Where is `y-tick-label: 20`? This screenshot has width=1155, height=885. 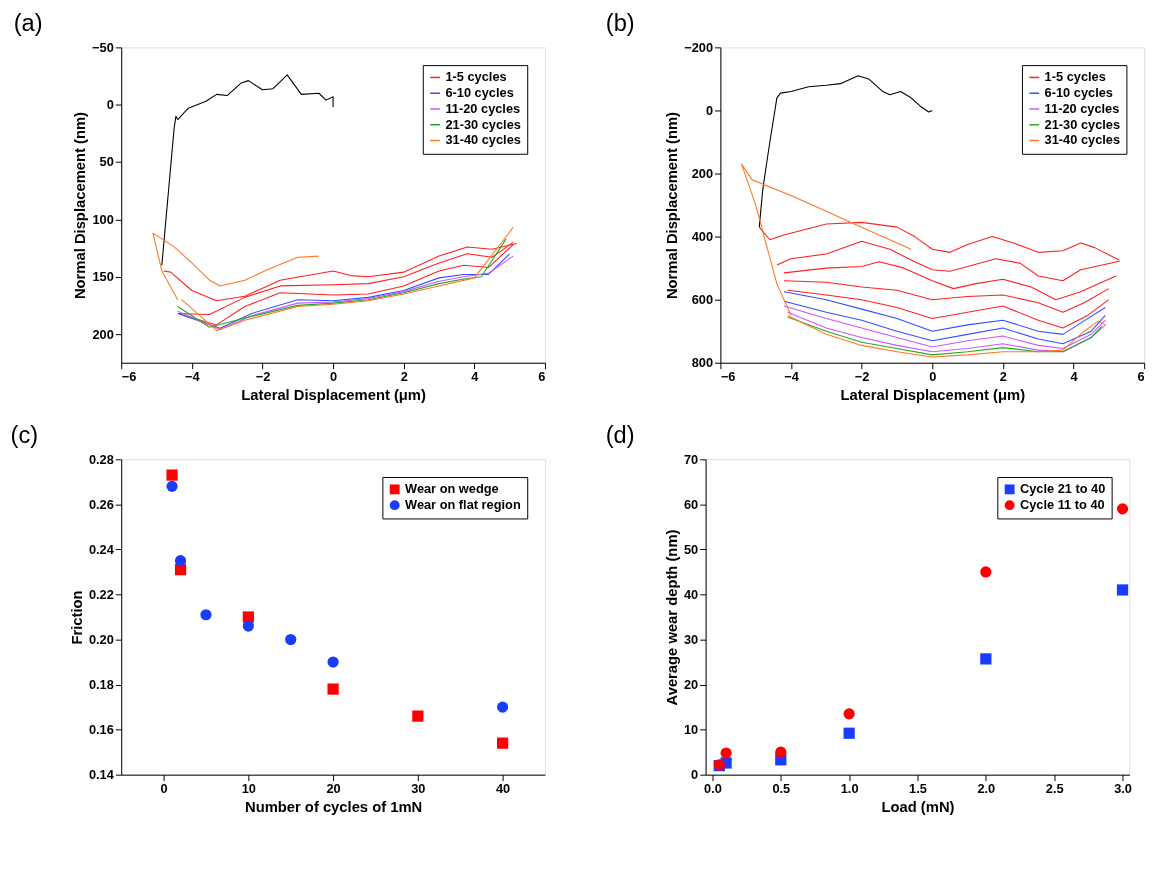 y-tick-label: 20 is located at coordinates (691, 685).